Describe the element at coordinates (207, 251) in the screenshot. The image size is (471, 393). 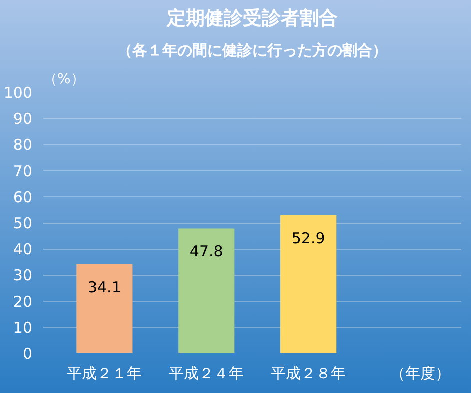
I see `data-label: 47.8` at that location.